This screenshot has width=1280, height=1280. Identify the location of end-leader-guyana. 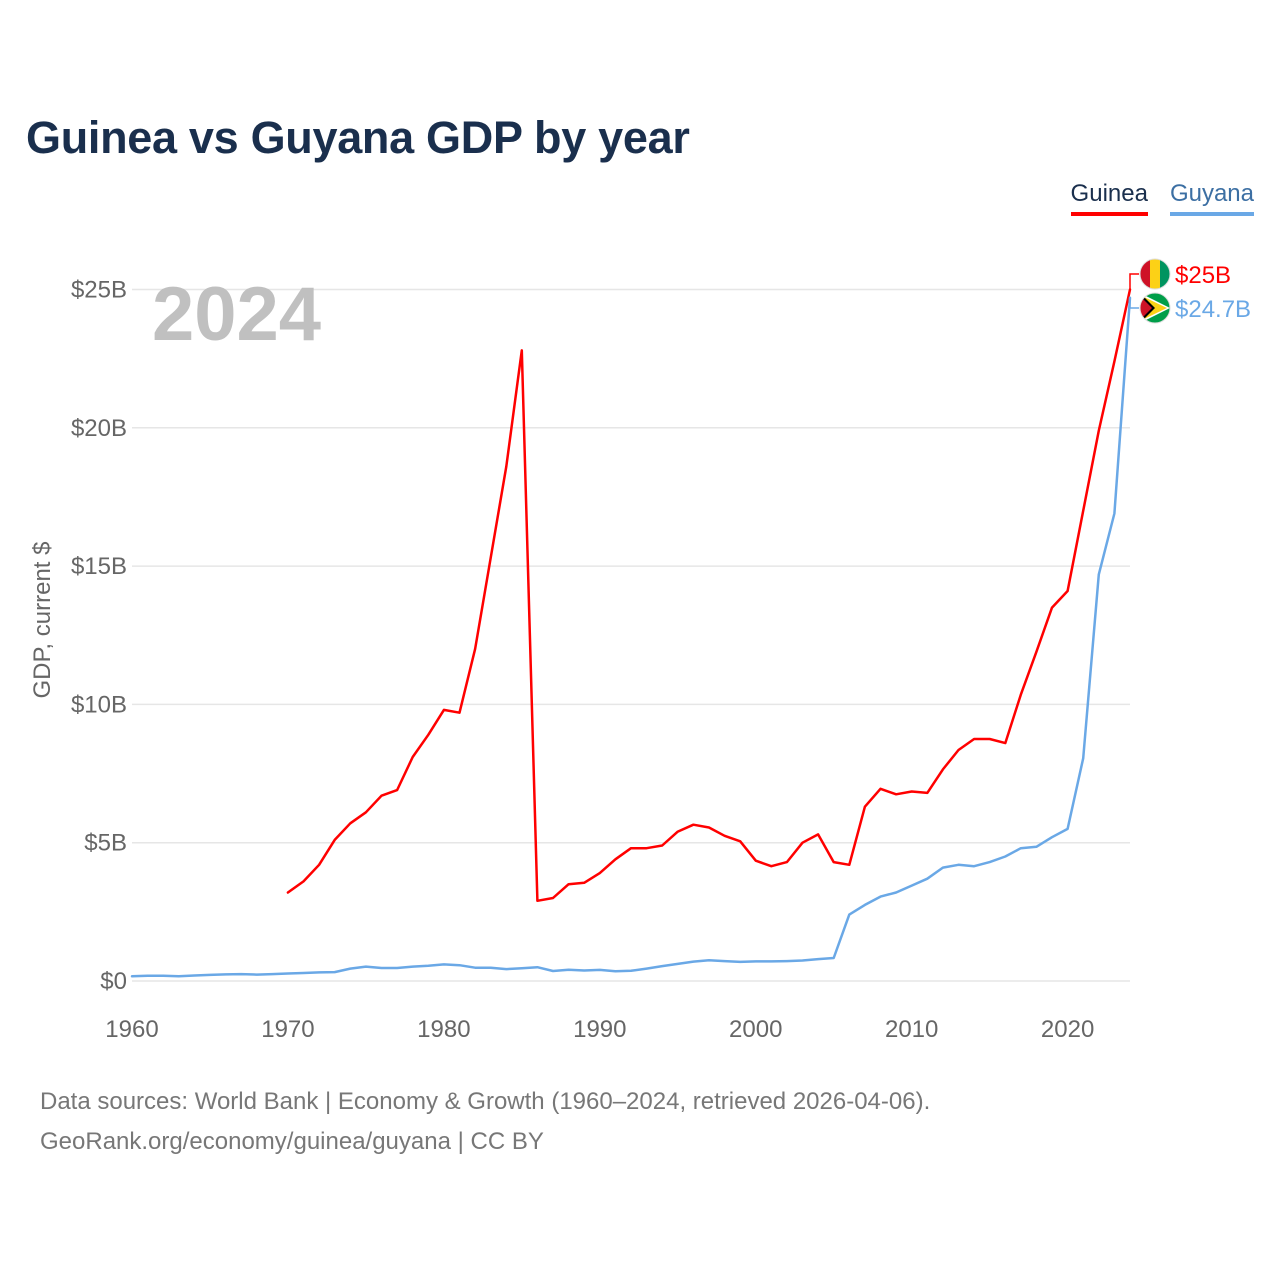
(1134, 303).